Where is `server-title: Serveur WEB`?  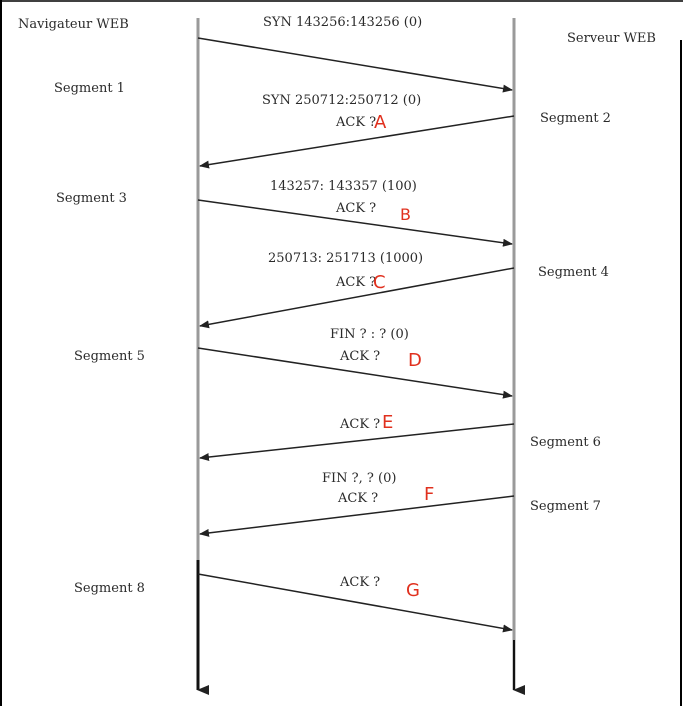 server-title: Serveur WEB is located at coordinates (611, 38).